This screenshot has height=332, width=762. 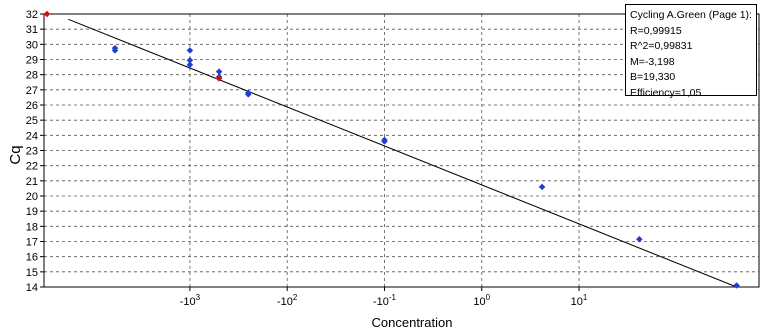 I want to click on y-tick-label: 22, so click(x=32, y=167).